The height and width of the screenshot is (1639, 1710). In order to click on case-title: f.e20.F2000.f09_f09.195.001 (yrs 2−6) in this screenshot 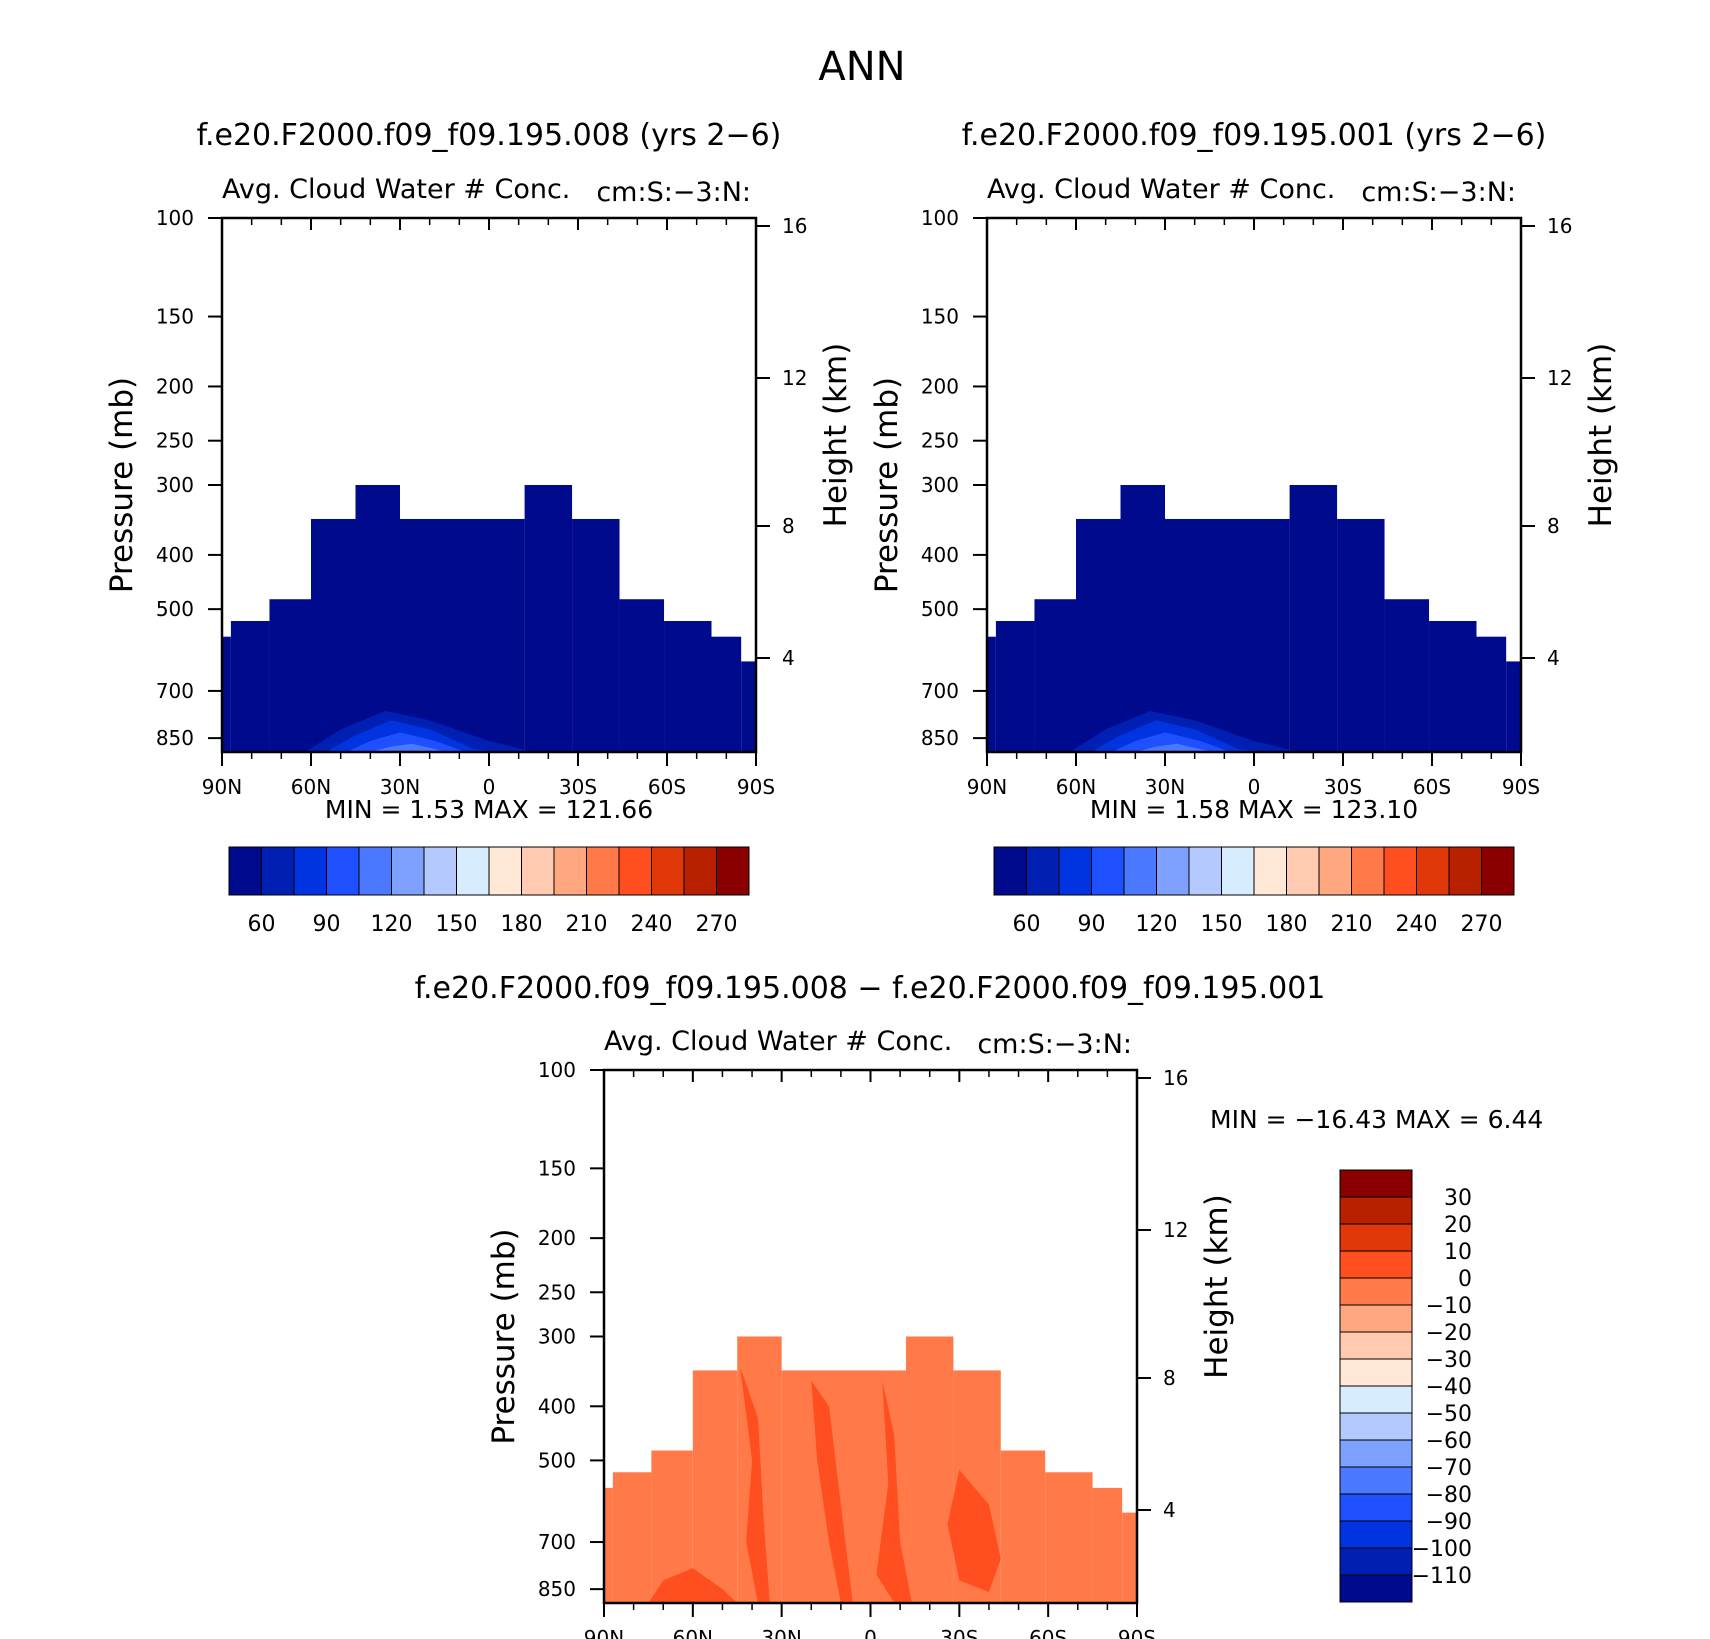, I will do `click(1254, 135)`.